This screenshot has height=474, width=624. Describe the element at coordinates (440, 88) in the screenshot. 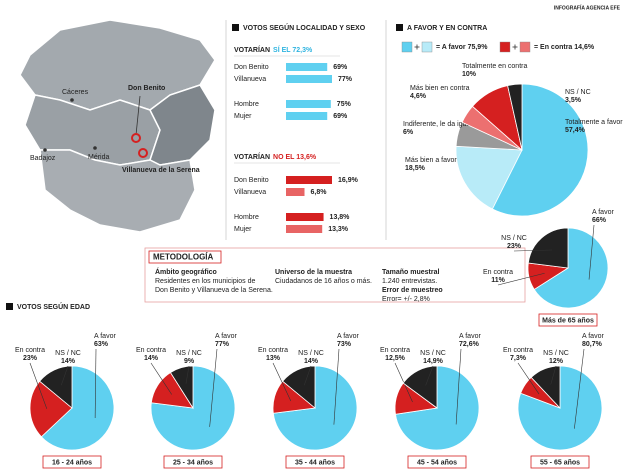

I see `slice-label: Más bien en contra` at that location.